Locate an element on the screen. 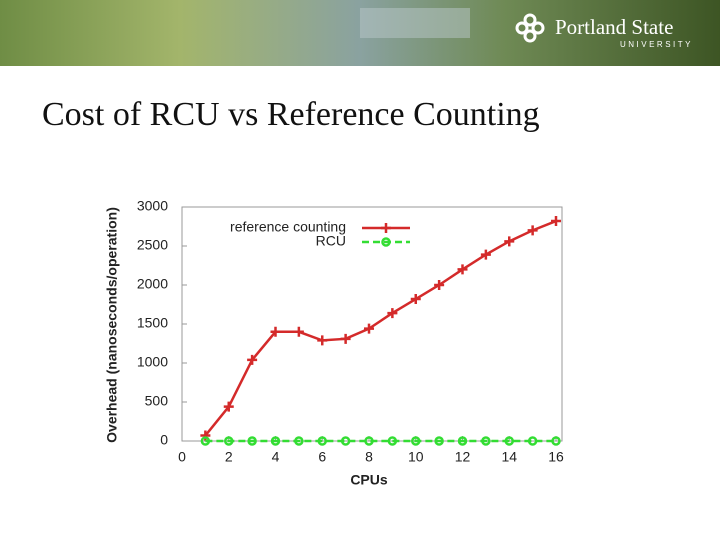 This screenshot has width=720, height=545. legend-label: reference counting is located at coordinates (288, 227).